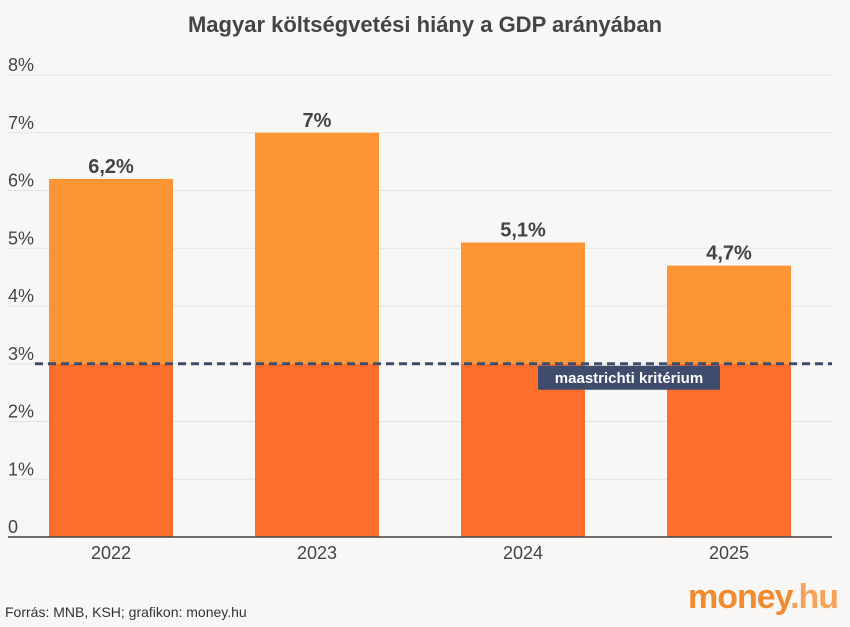 The image size is (850, 627). What do you see at coordinates (21, 412) in the screenshot?
I see `y-tick-label: 2%` at bounding box center [21, 412].